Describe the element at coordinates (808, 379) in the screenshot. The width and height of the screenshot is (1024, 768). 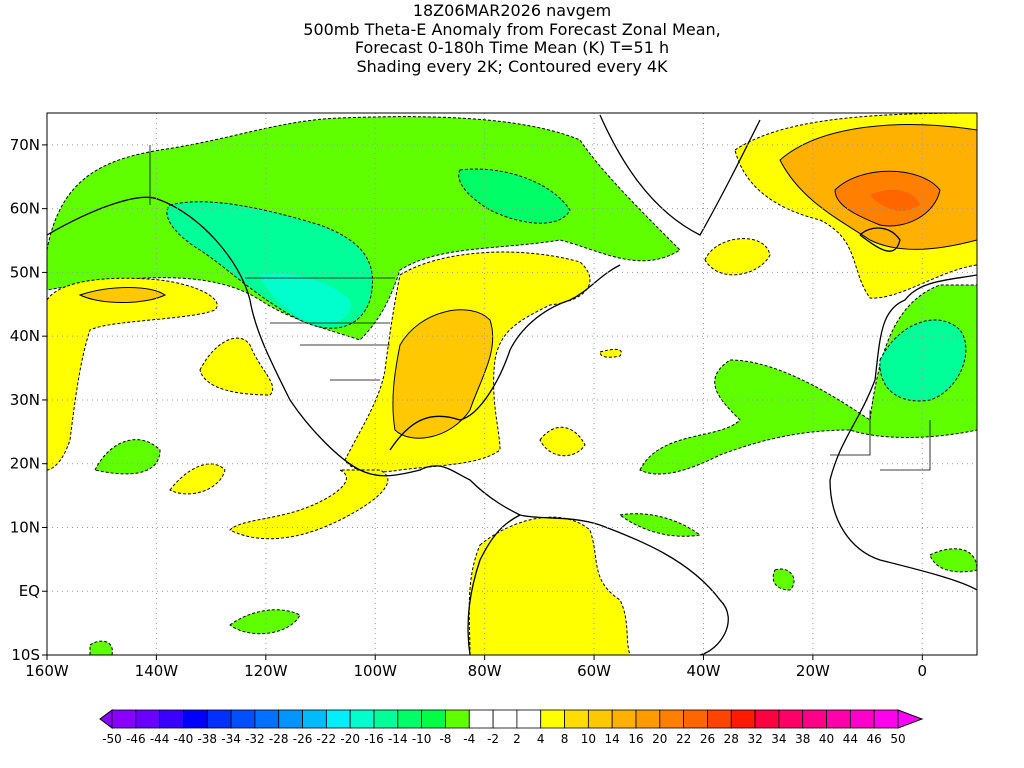
I see `negative-anomaly-atlantic` at that location.